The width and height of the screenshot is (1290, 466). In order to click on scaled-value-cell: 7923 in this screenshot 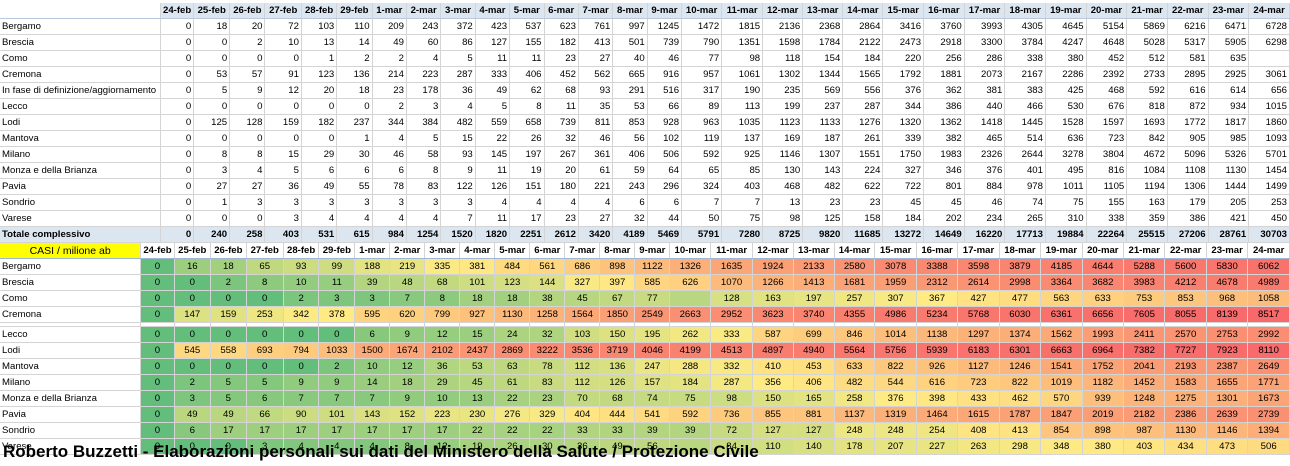, I will do `click(1227, 350)`.